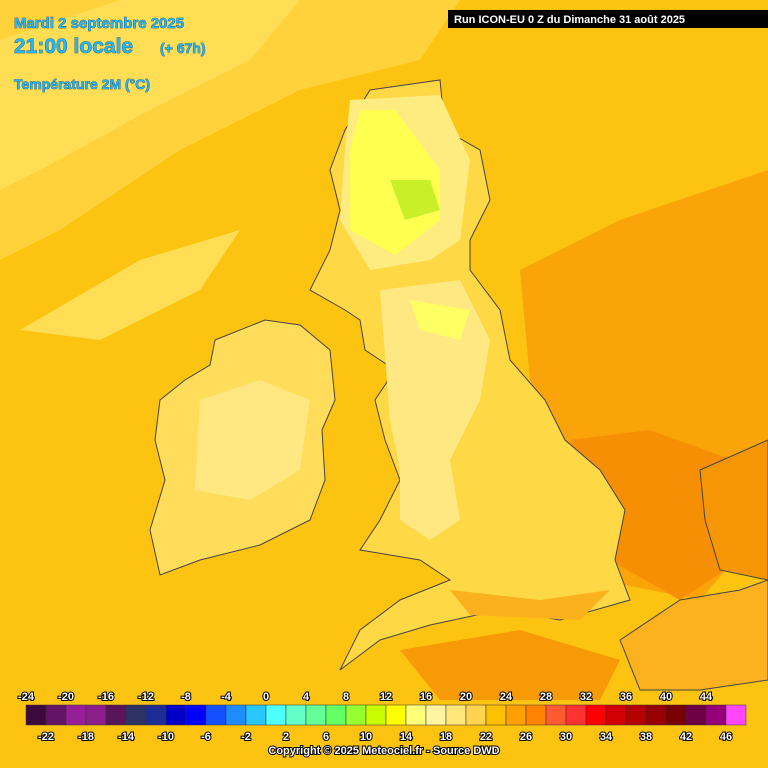  I want to click on scale-label: 40, so click(666, 697).